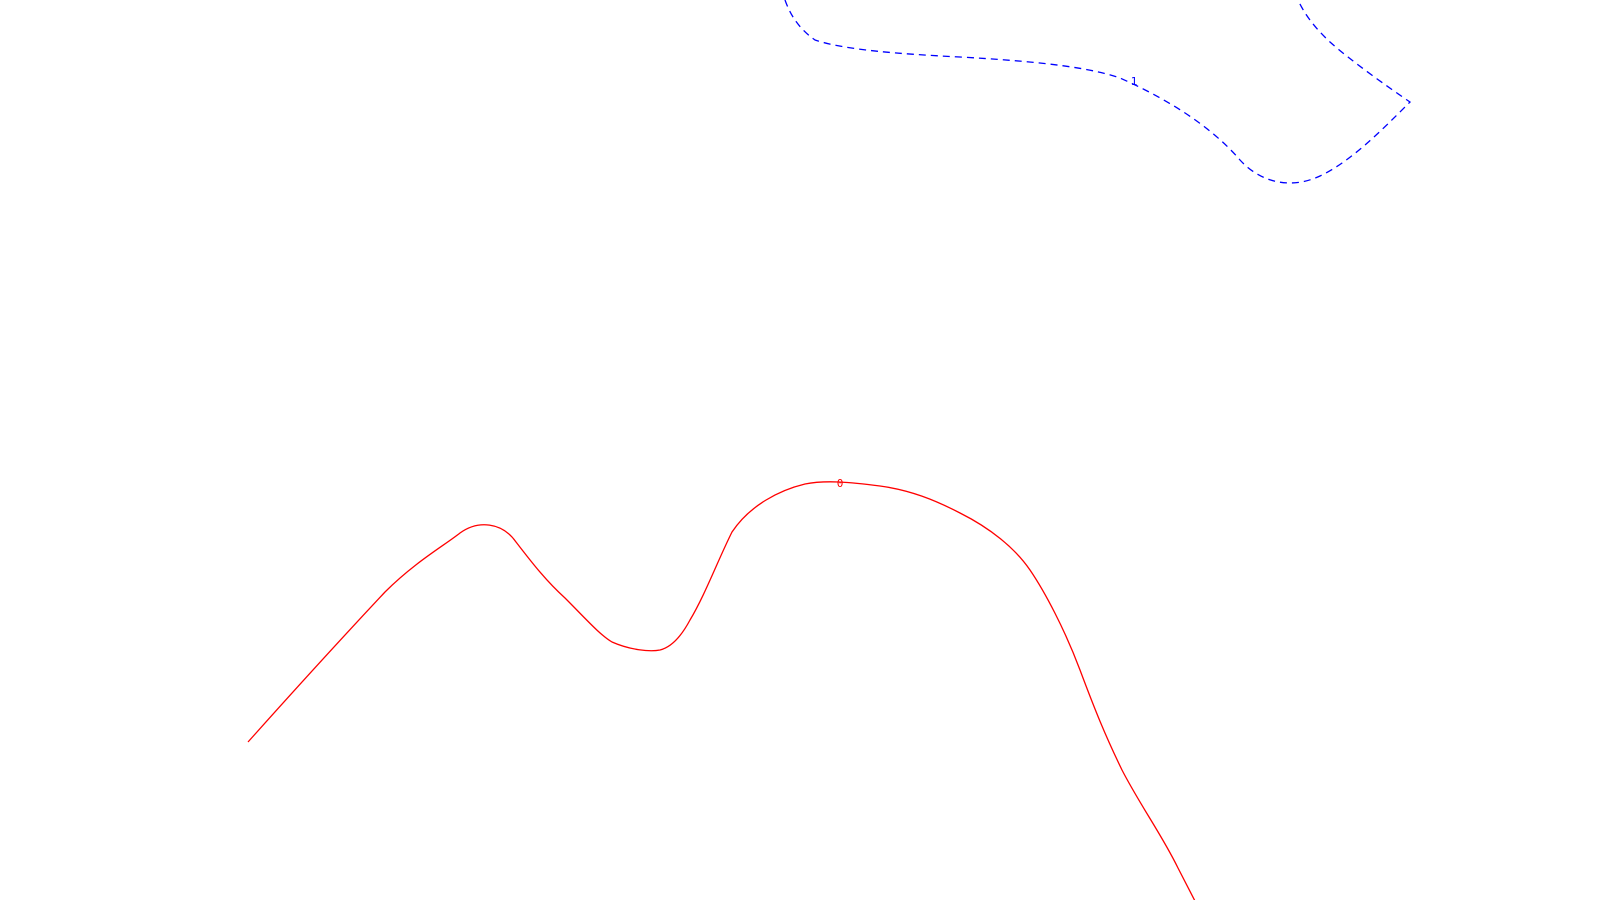  What do you see at coordinates (840, 483) in the screenshot?
I see `contour-line-0-label: 0` at bounding box center [840, 483].